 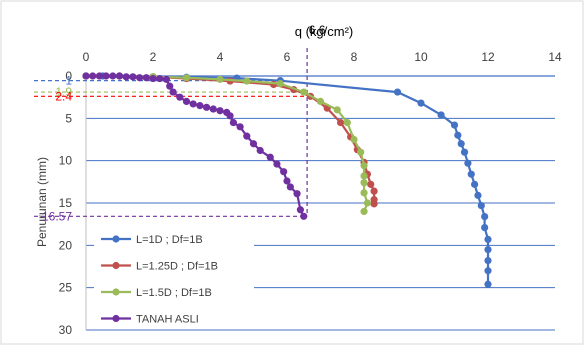 I want to click on y-tick-label: 20, so click(x=66, y=245).